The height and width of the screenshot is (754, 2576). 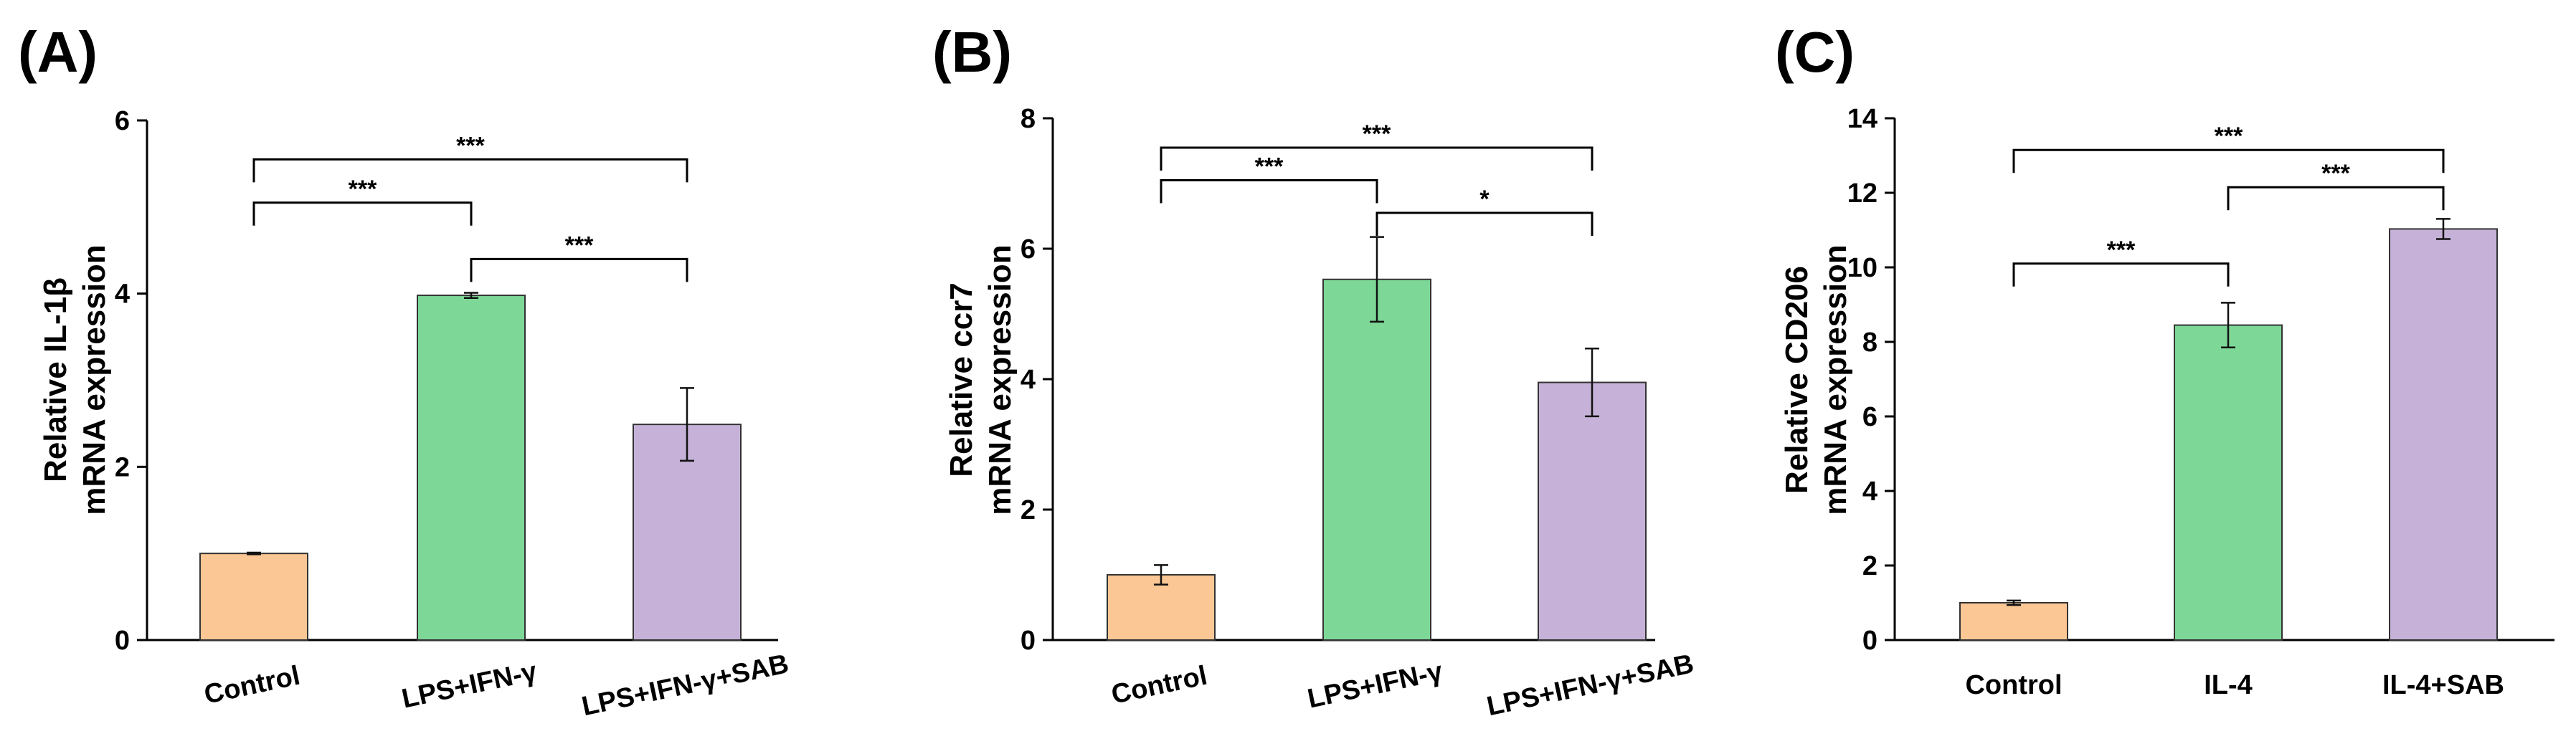 What do you see at coordinates (1862, 119) in the screenshot?
I see `y-tick-label: 14` at bounding box center [1862, 119].